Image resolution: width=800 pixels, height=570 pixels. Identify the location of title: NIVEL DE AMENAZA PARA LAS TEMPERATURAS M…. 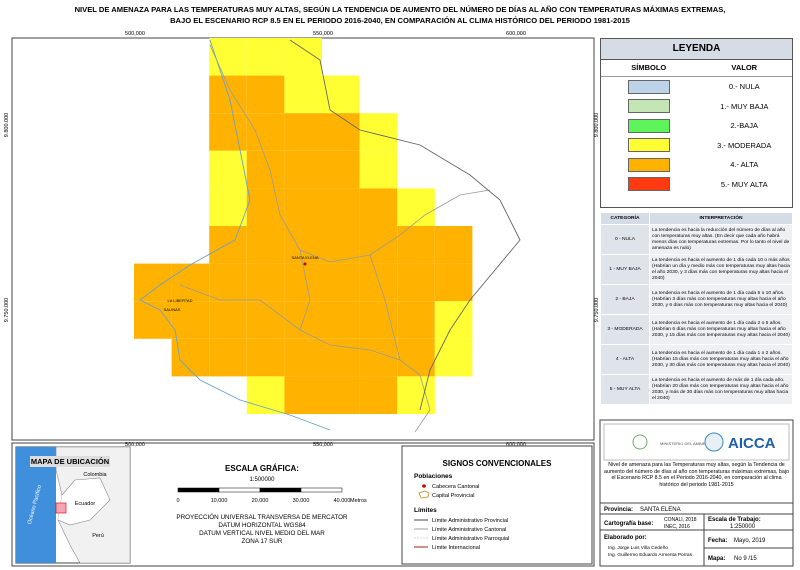
(400, 15).